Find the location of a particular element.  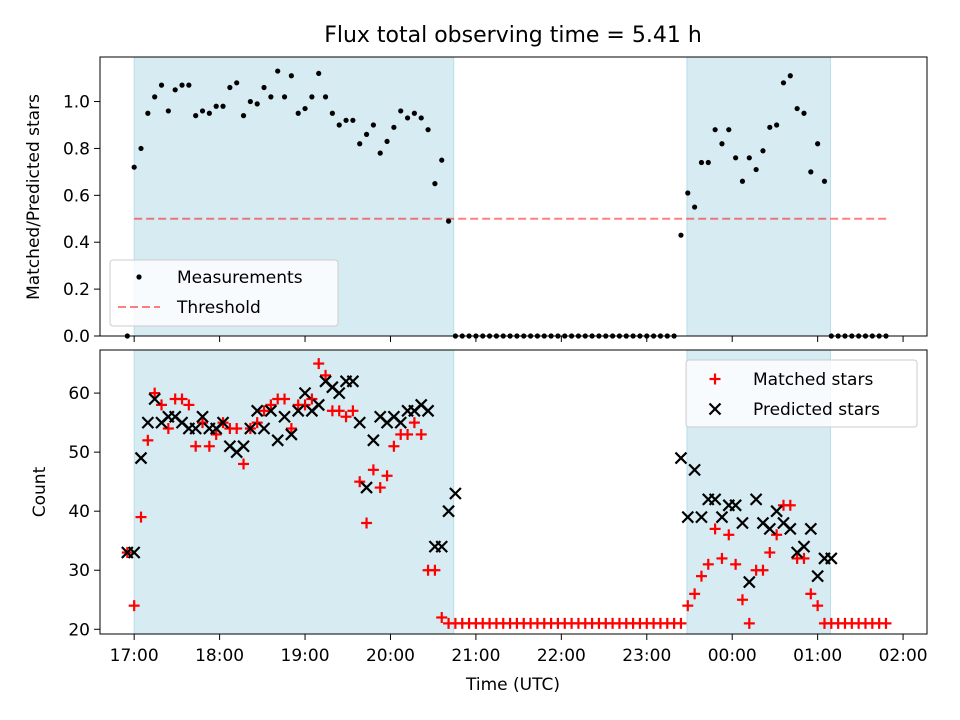

bottom-y-ticks: 20 30 40 50 60 is located at coordinates (84, 512).